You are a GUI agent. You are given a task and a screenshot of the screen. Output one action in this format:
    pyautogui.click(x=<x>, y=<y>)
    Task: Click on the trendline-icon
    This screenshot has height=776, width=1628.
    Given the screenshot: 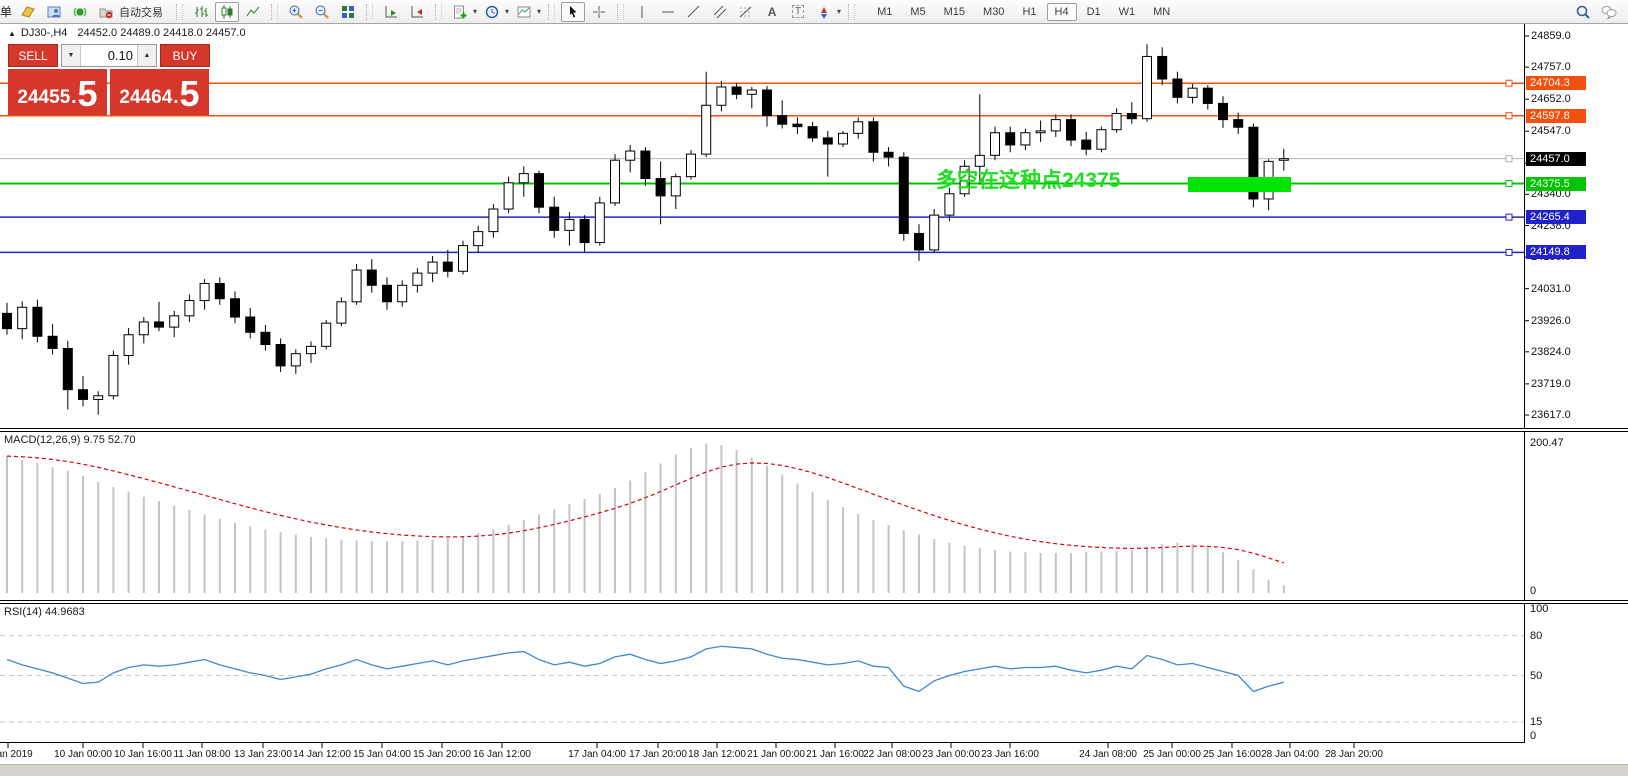 What is the action you would take?
    pyautogui.click(x=694, y=12)
    